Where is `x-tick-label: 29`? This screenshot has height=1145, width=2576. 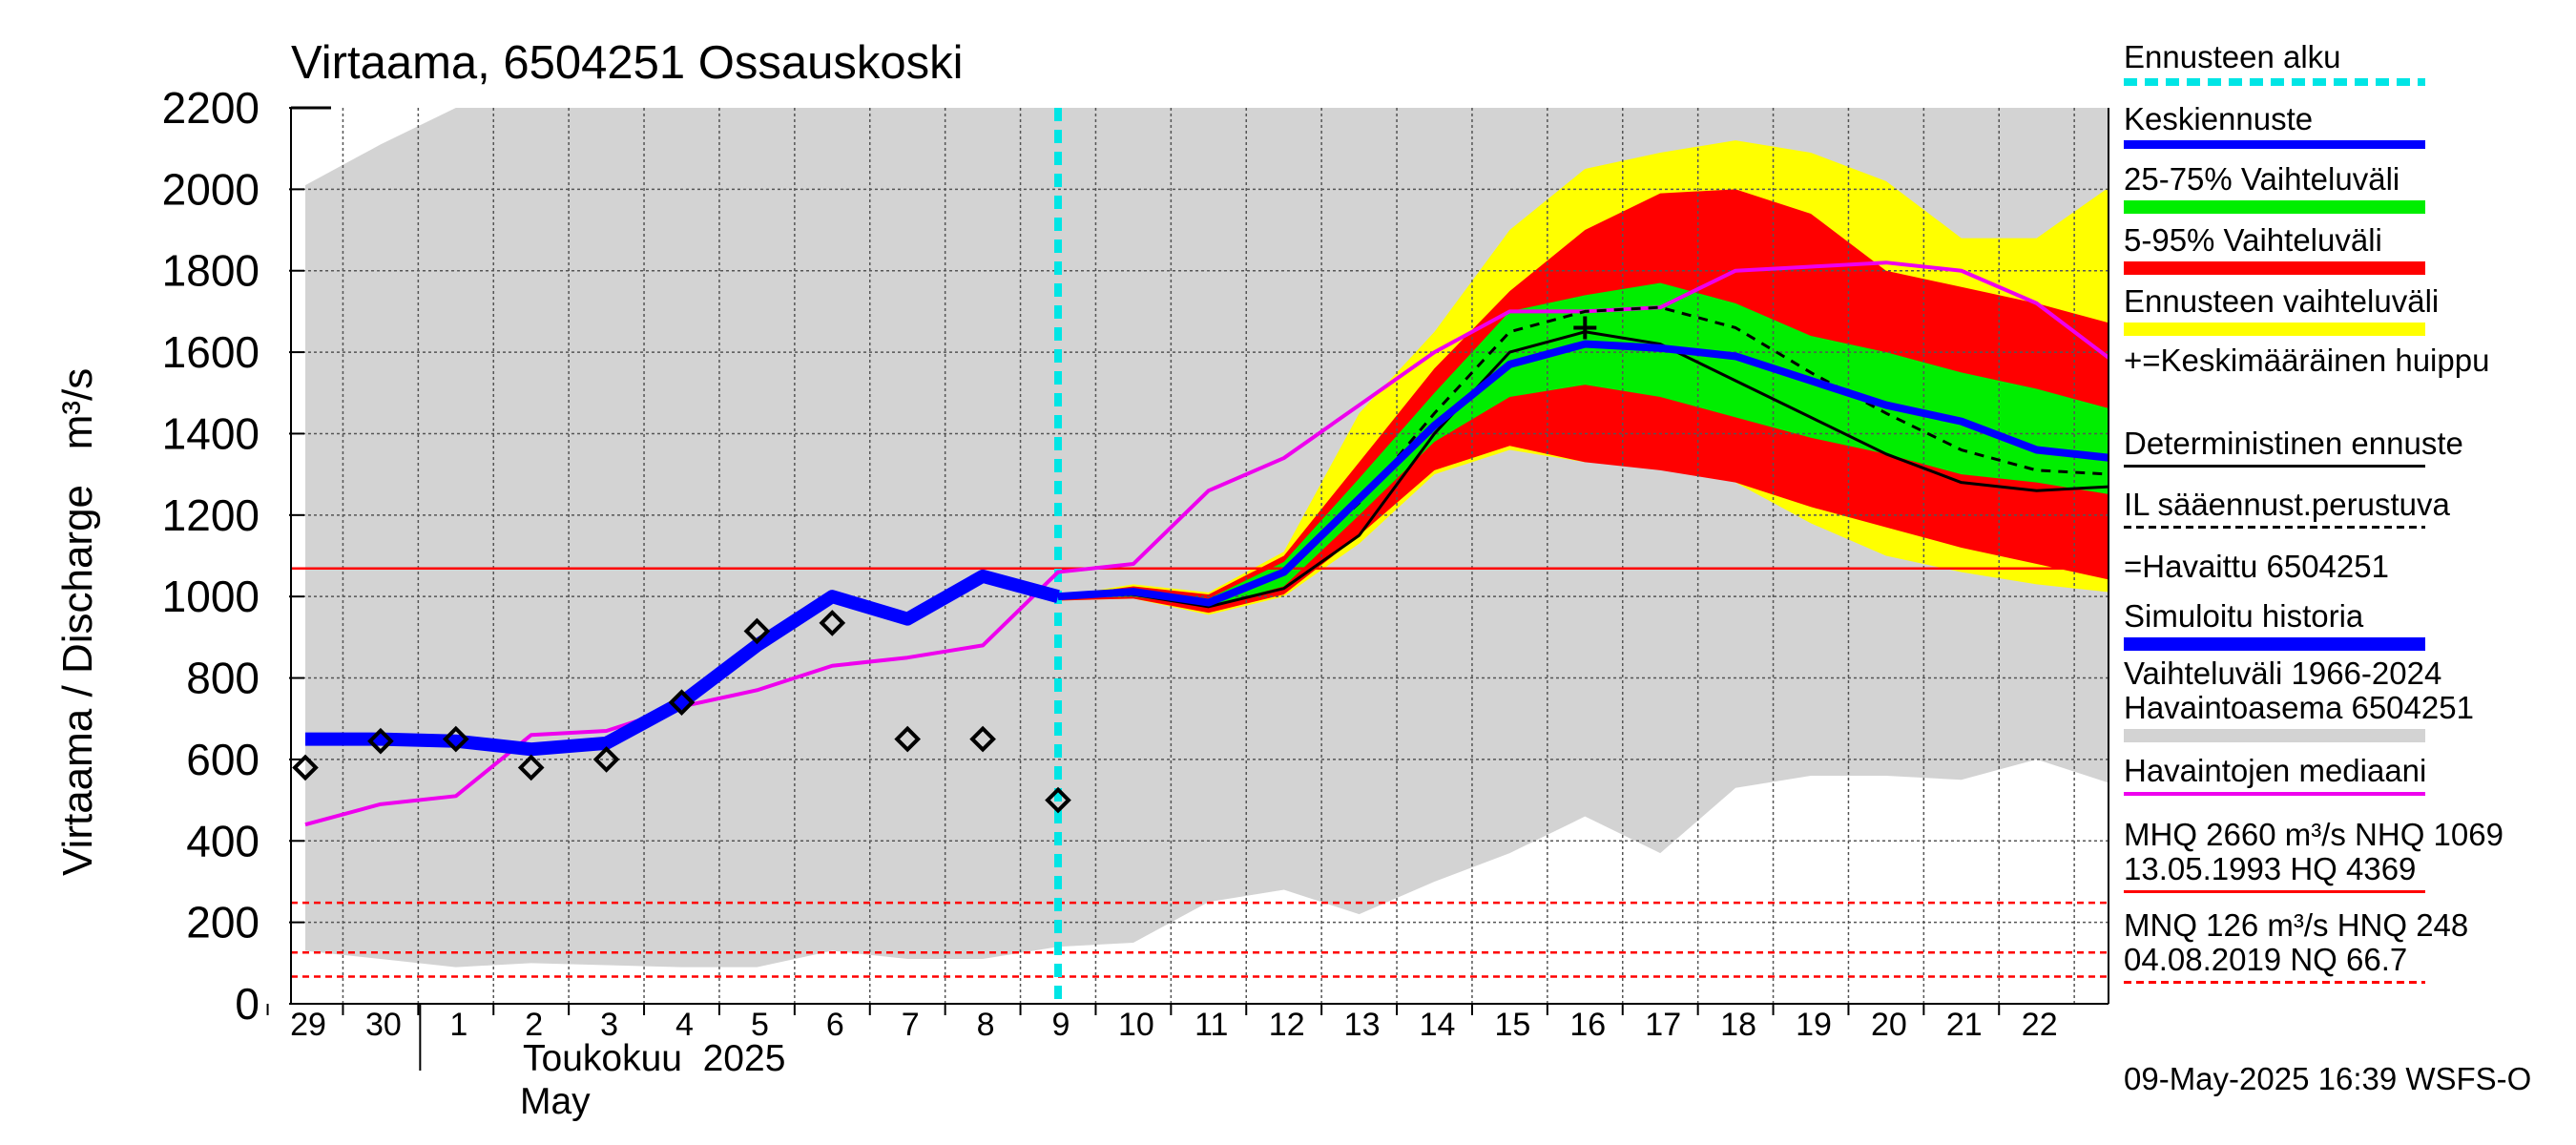
x-tick-label: 29 is located at coordinates (308, 1025).